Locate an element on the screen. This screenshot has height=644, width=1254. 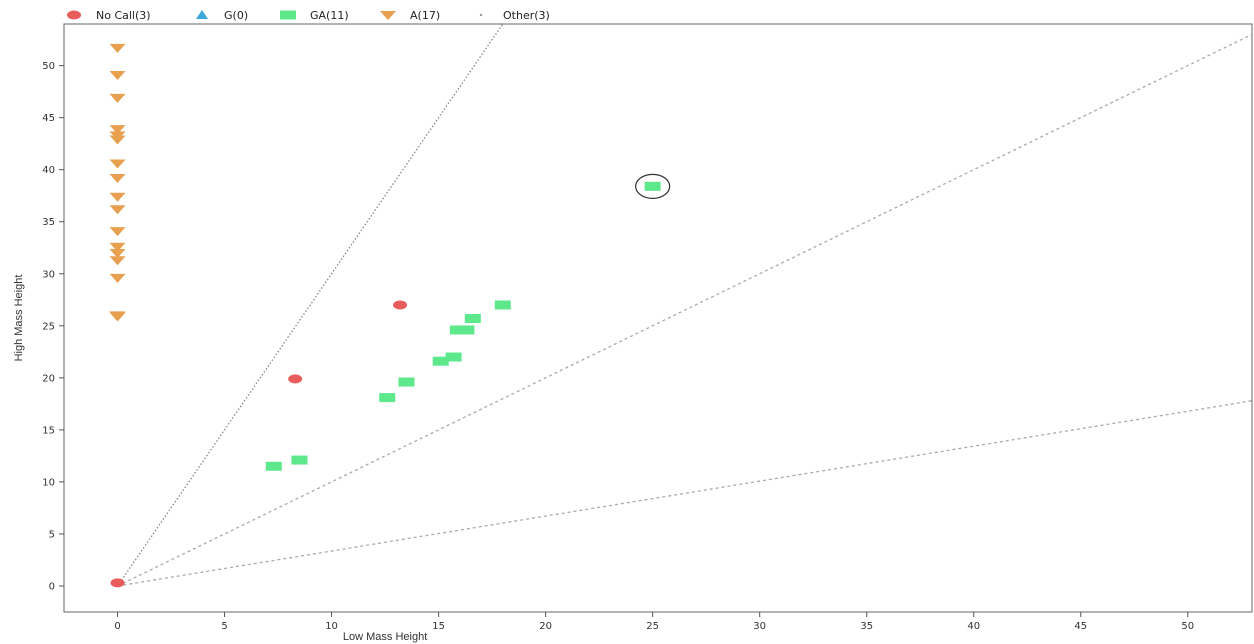
x-tick-label-0: 0 is located at coordinates (117, 626).